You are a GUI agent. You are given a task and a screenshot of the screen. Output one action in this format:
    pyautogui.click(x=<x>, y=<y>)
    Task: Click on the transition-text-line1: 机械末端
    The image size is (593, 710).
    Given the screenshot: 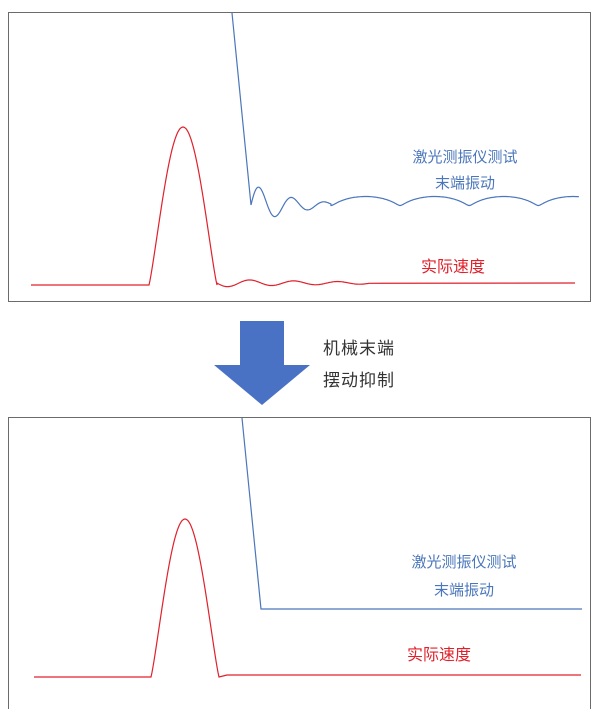 What is the action you would take?
    pyautogui.click(x=359, y=349)
    